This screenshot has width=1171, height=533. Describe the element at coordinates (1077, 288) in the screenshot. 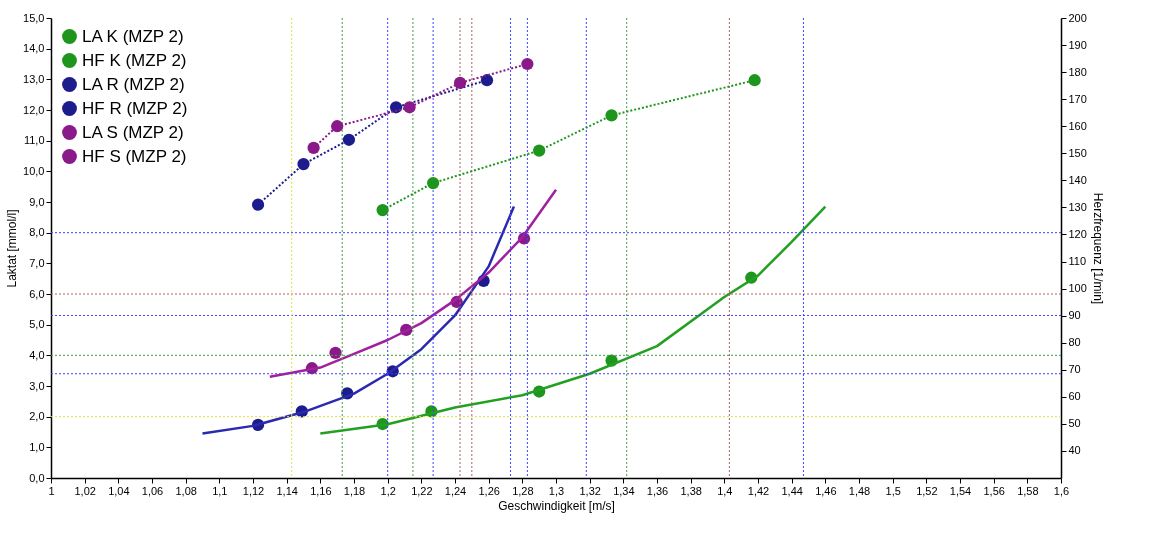

I see `y2-tick-label: 100` at that location.